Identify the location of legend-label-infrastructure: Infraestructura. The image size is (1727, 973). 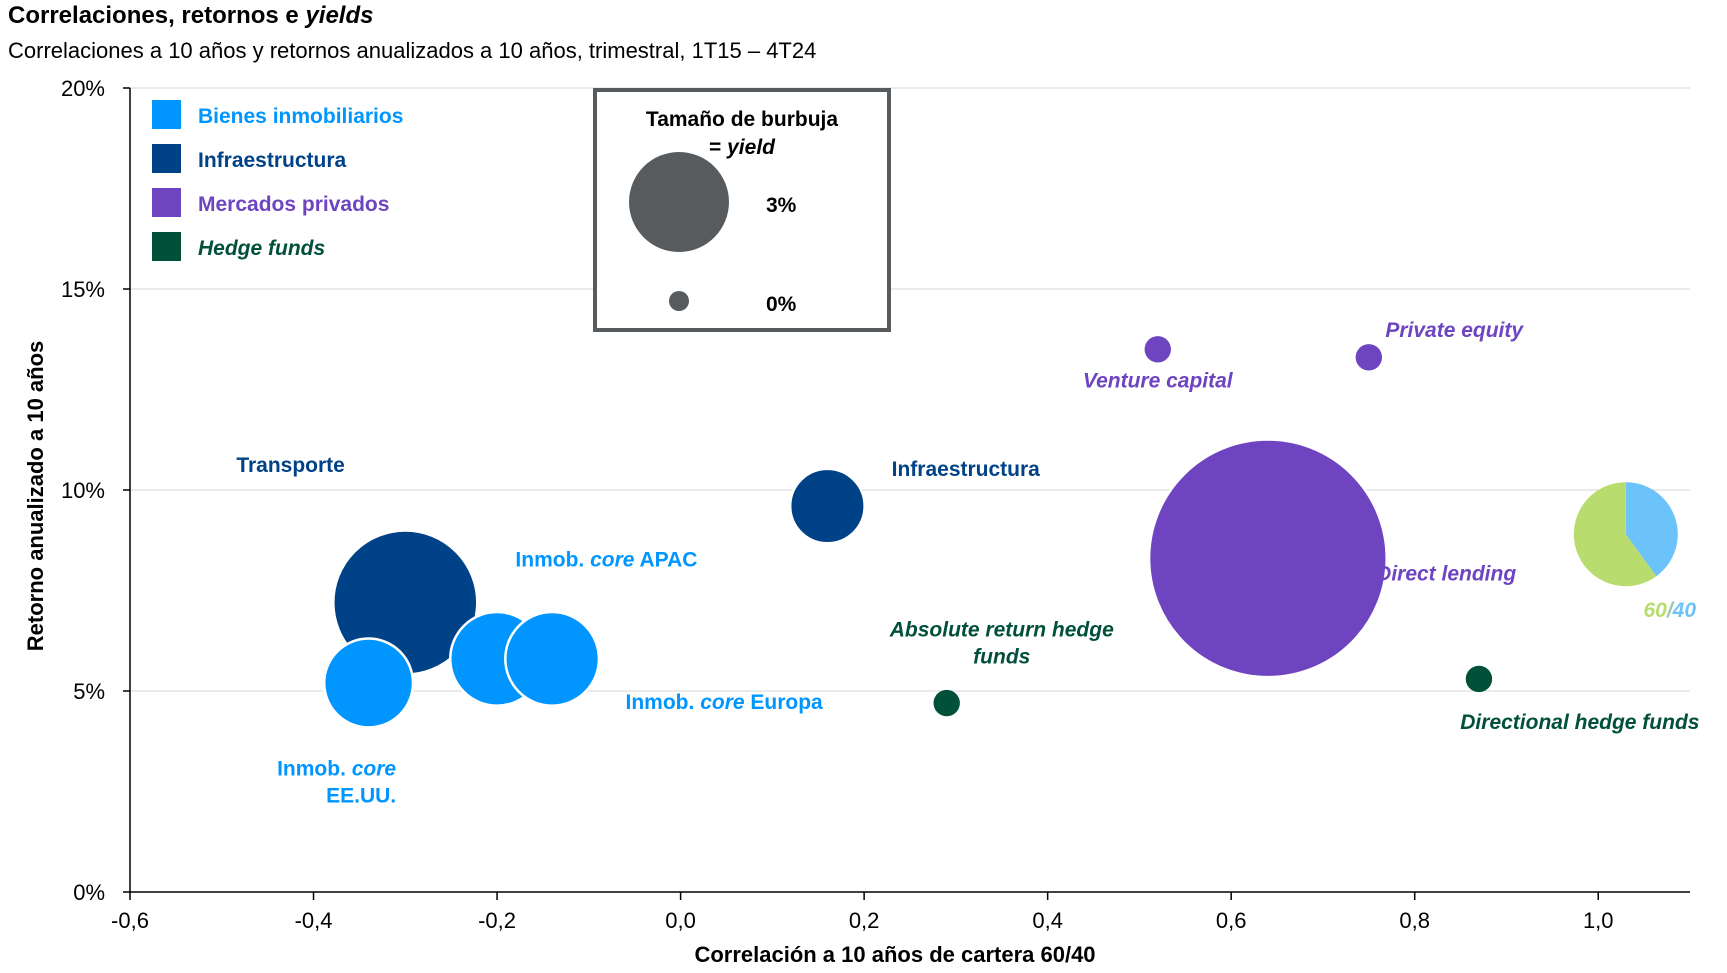
(272, 160).